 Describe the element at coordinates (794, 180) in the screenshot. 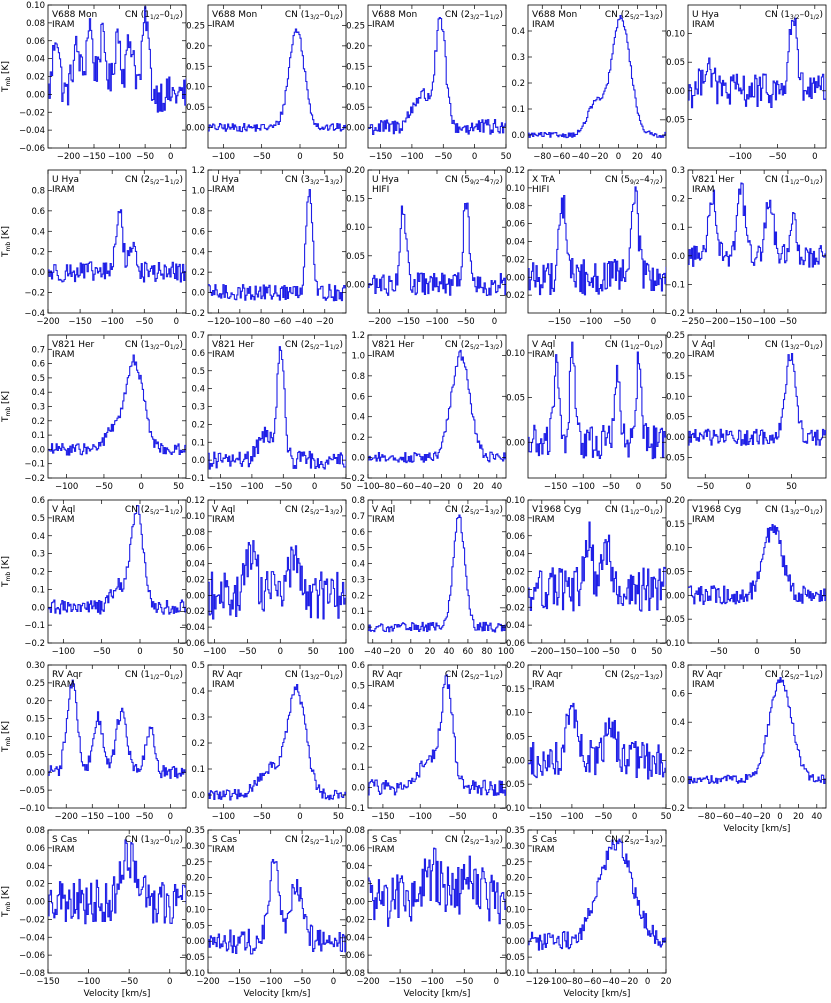

I see `transition-label: CN (11/2–01/2)` at that location.